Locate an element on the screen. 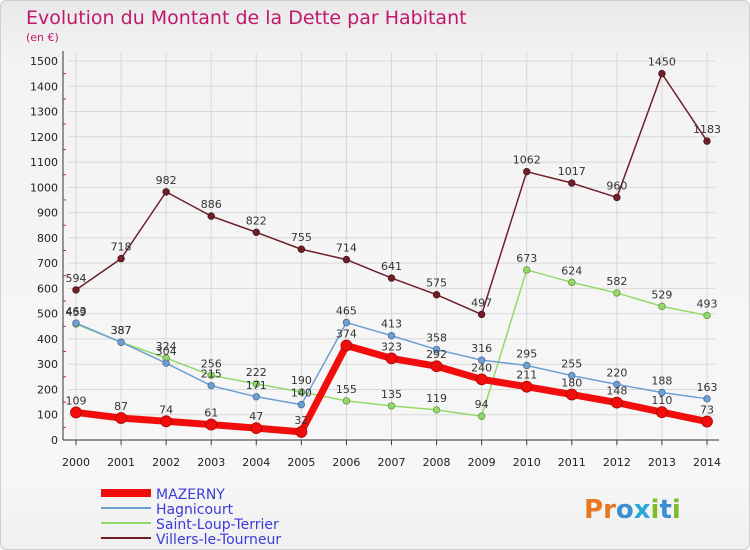  x-tick-label: 2000 is located at coordinates (76, 462).